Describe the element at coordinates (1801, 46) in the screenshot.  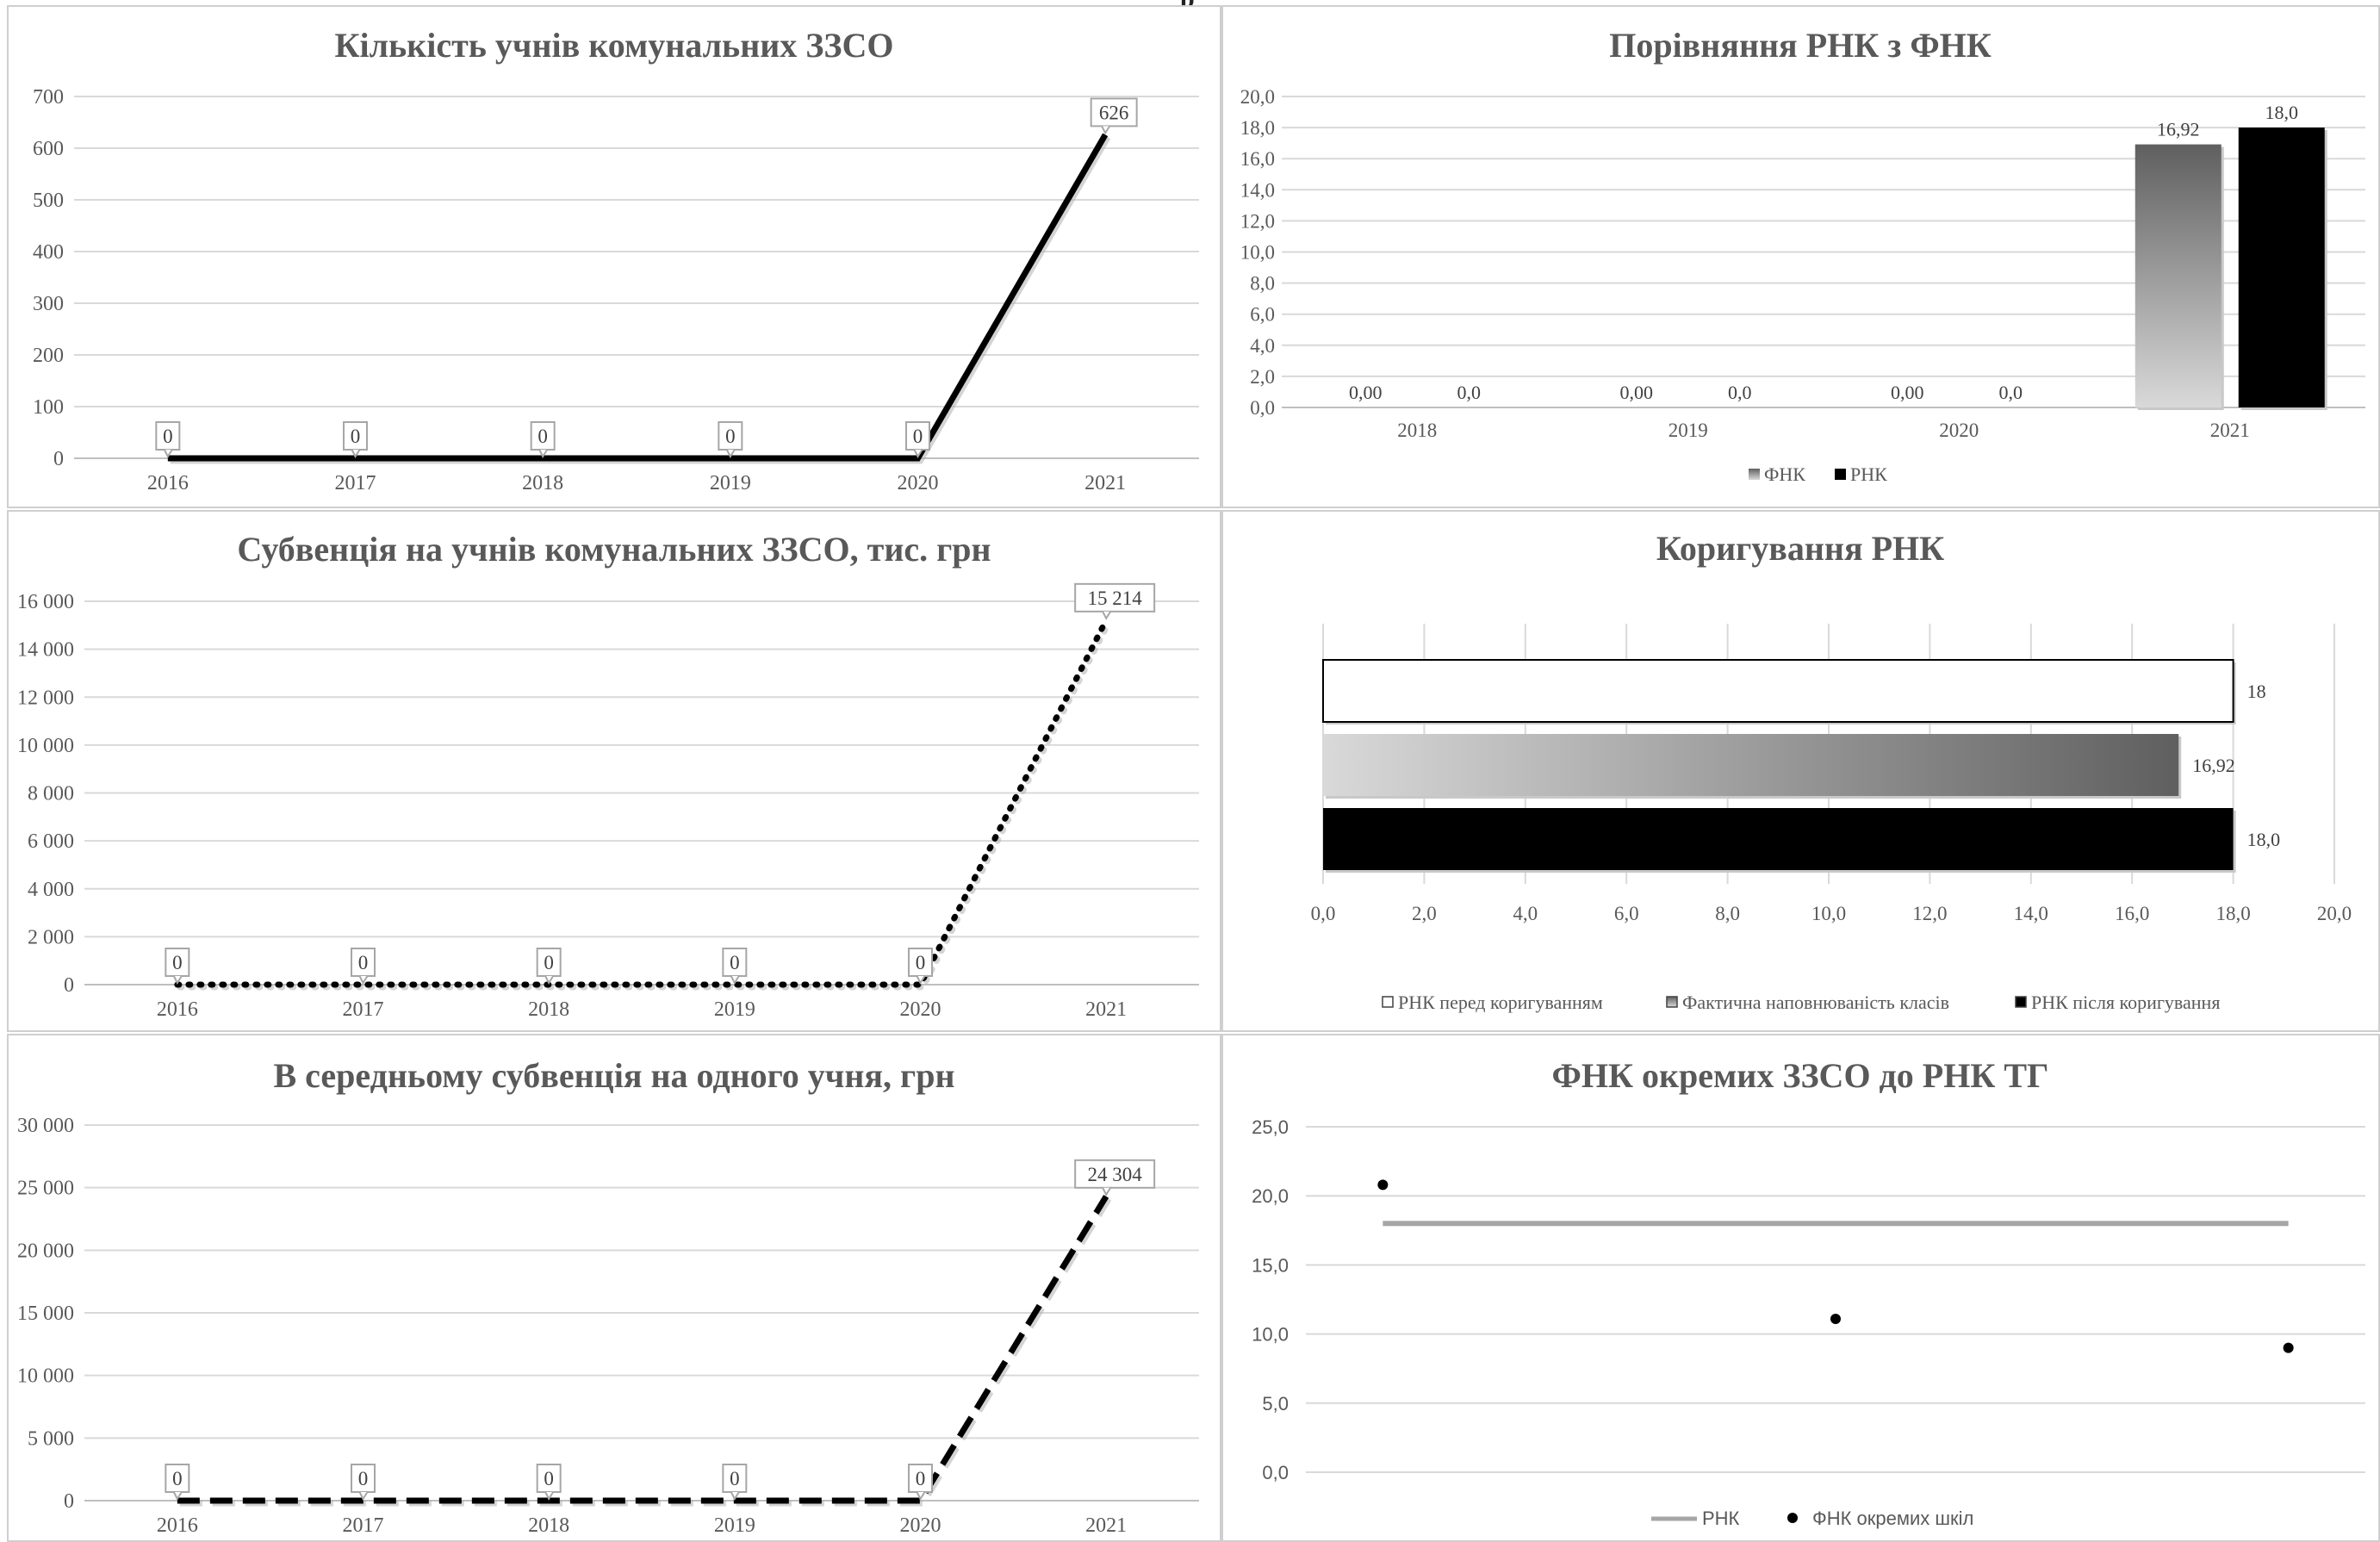
I see `chart-title: Порівняння РНК з ФНК` at that location.